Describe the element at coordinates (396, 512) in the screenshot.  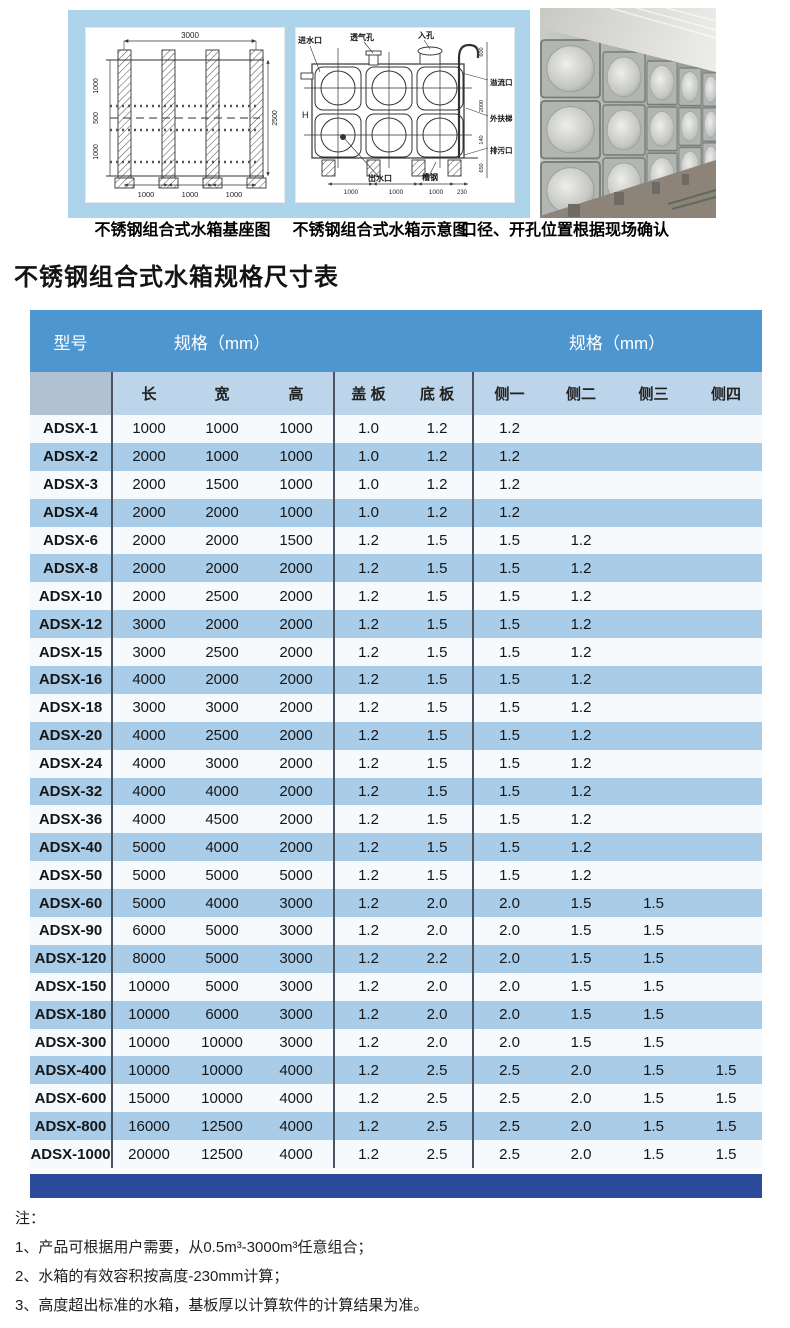
I see `table-row: ADSX-4 2000 2000 1000 1.0 1.2 1.2` at that location.